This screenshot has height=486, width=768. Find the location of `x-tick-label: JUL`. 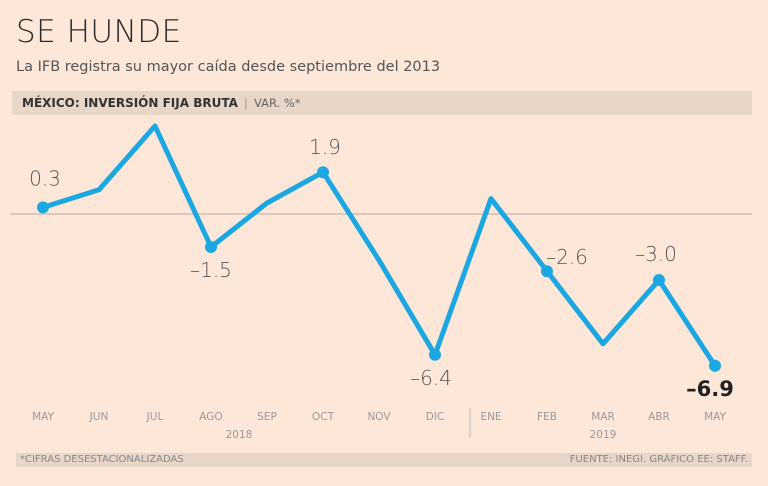

x-tick-label: JUL is located at coordinates (155, 417).